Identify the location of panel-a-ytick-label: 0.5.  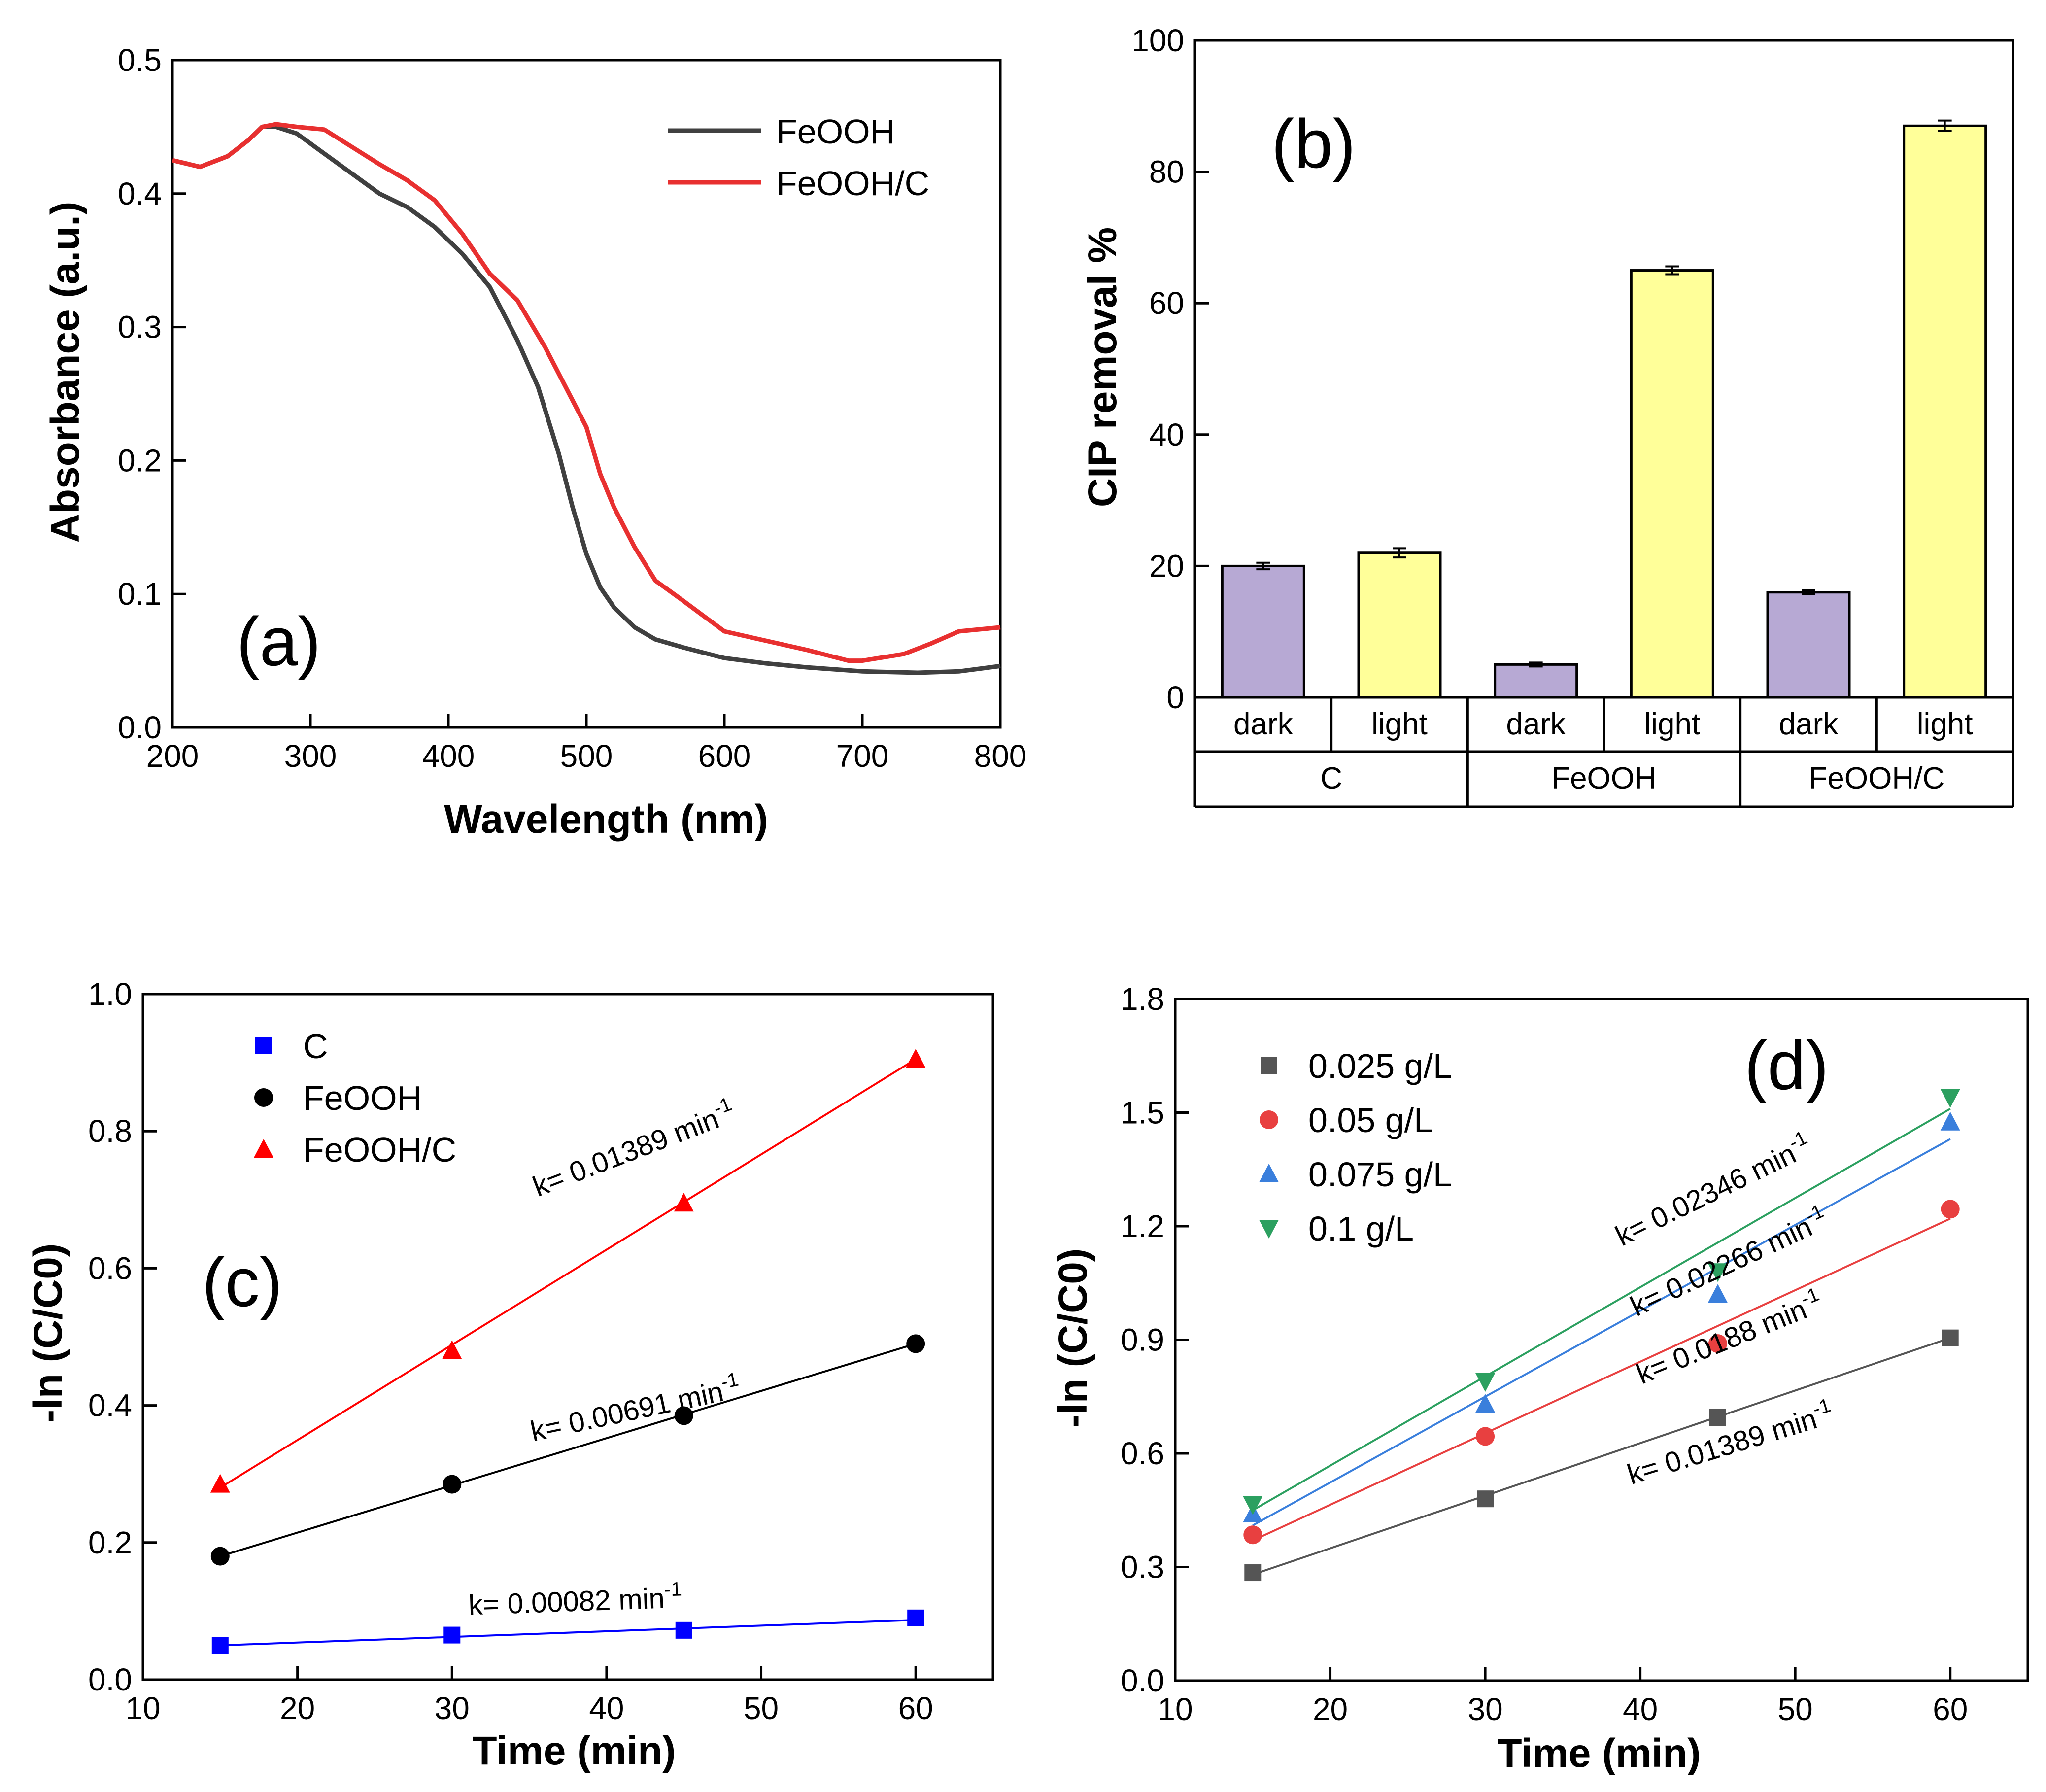
(140, 60).